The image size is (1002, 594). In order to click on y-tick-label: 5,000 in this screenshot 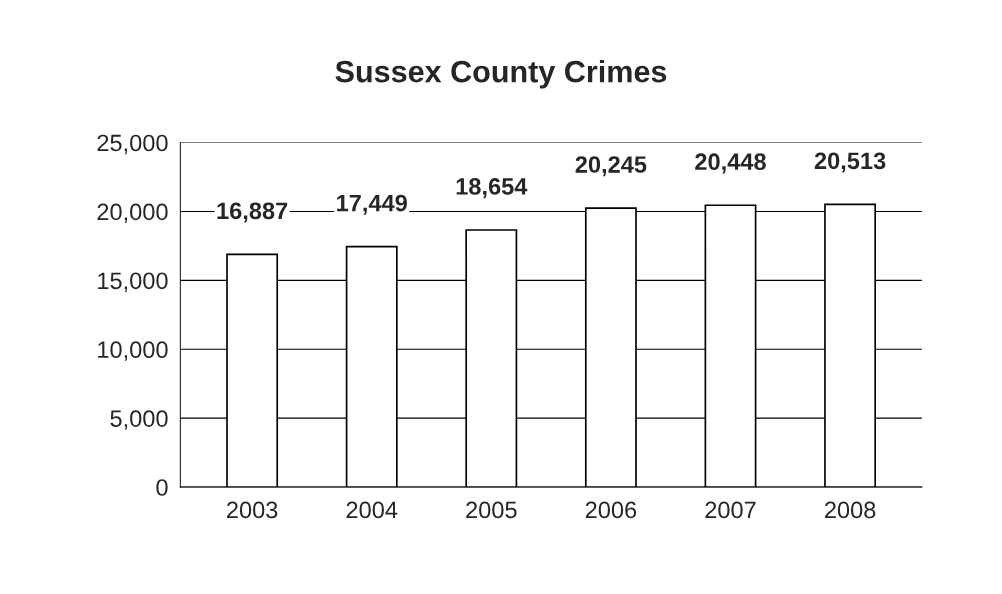, I will do `click(139, 420)`.